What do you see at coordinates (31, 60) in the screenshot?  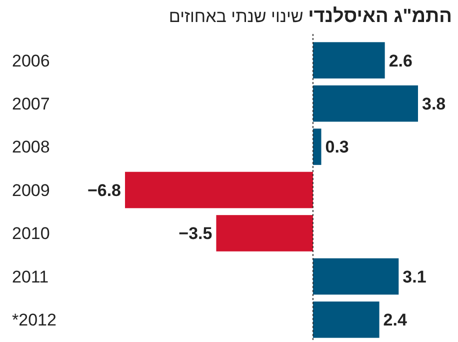 I see `y-tick-label: 2006` at bounding box center [31, 60].